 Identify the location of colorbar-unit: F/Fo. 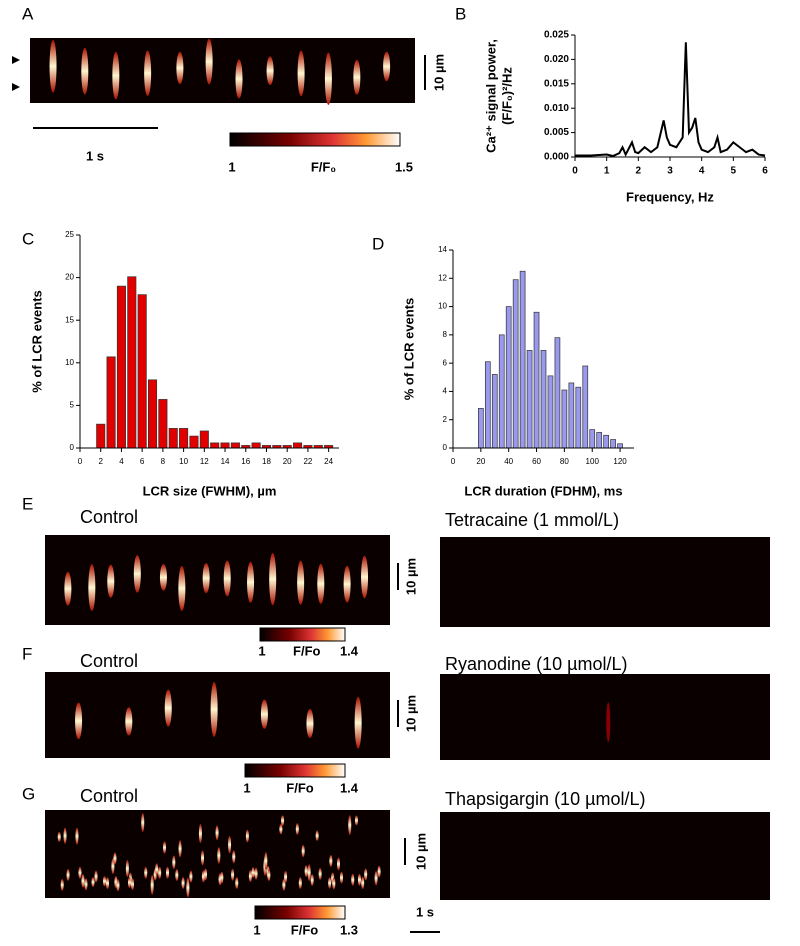
(299, 787).